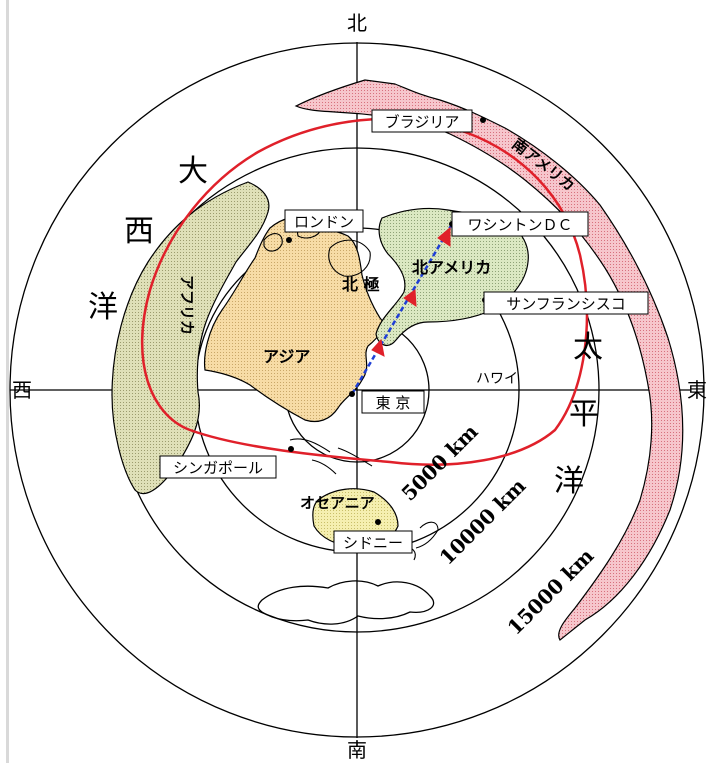  Describe the element at coordinates (193, 171) in the screenshot. I see `atlantic-char-1: 大` at that location.